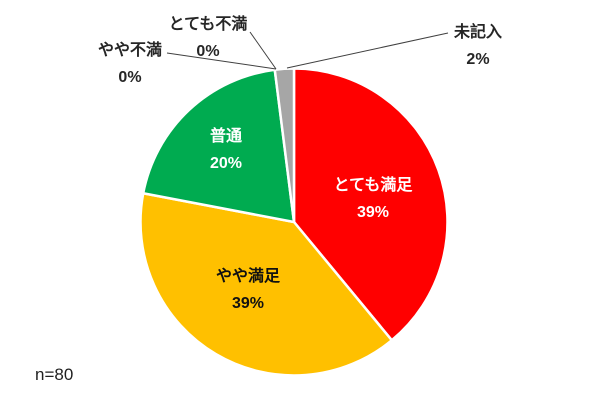 This screenshot has height=400, width=600. Describe the element at coordinates (478, 59) in the screenshot. I see `data-label-percent: 2%` at that location.